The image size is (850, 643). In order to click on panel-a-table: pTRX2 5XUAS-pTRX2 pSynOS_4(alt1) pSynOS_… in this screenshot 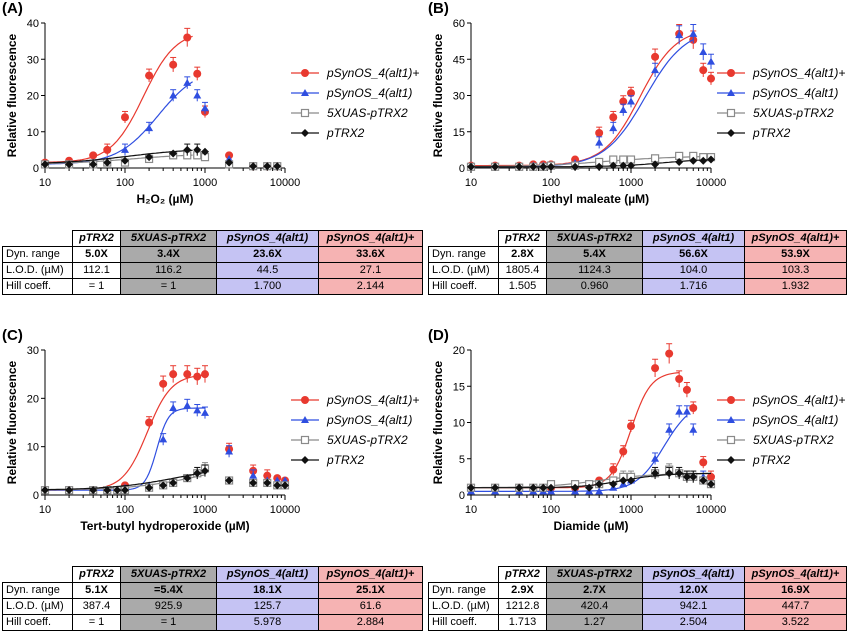, I will do `click(212, 262)`.